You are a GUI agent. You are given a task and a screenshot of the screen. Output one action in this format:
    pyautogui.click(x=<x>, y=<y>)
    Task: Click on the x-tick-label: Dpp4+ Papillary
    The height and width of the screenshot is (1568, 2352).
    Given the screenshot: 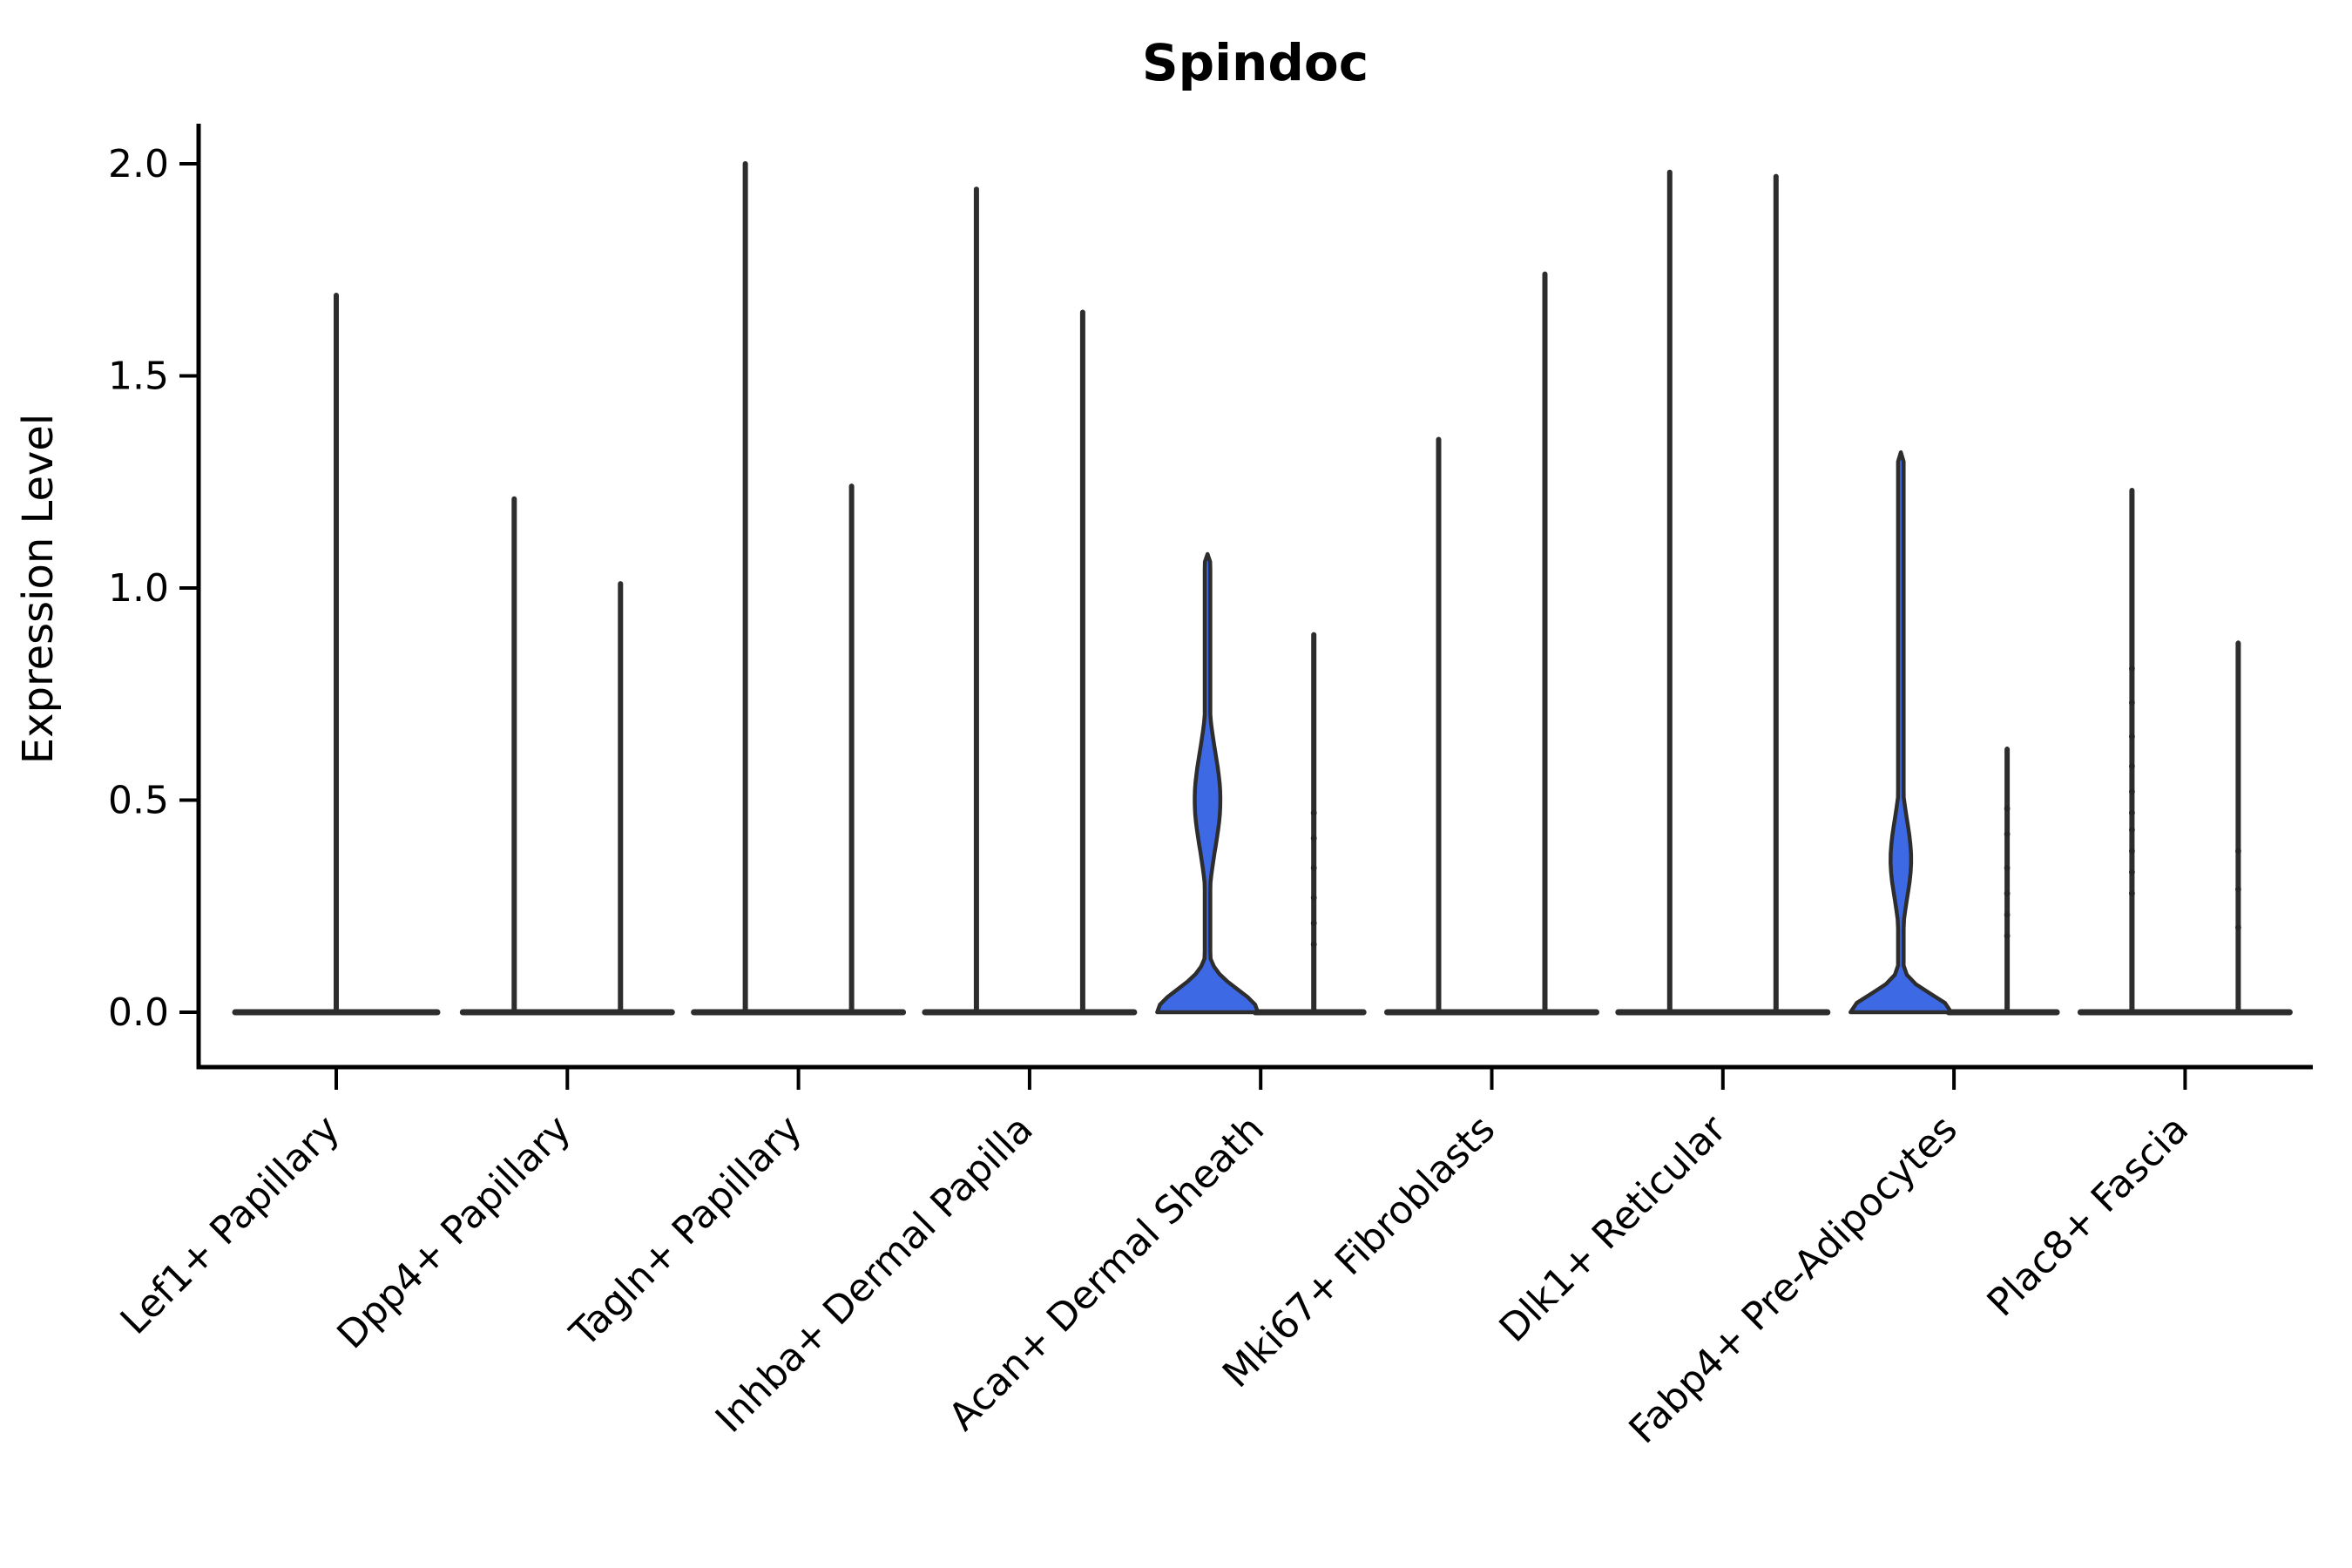 What is the action you would take?
    pyautogui.click(x=453, y=1232)
    